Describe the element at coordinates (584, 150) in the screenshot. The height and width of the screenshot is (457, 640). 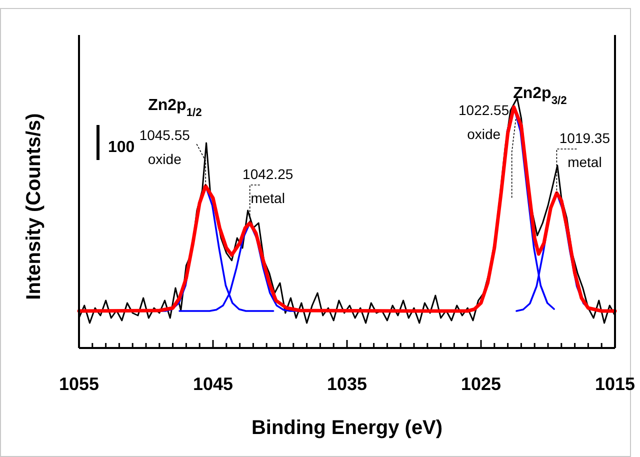
I see `annotation: 1019.35 metal` at that location.